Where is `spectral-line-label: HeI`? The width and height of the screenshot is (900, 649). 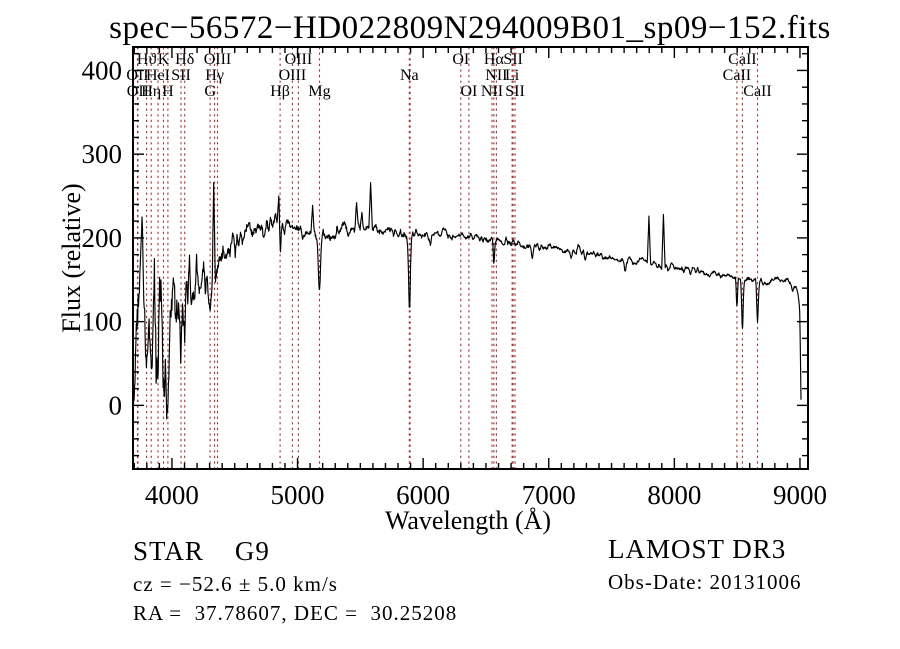 spectral-line-label: HeI is located at coordinates (158, 75).